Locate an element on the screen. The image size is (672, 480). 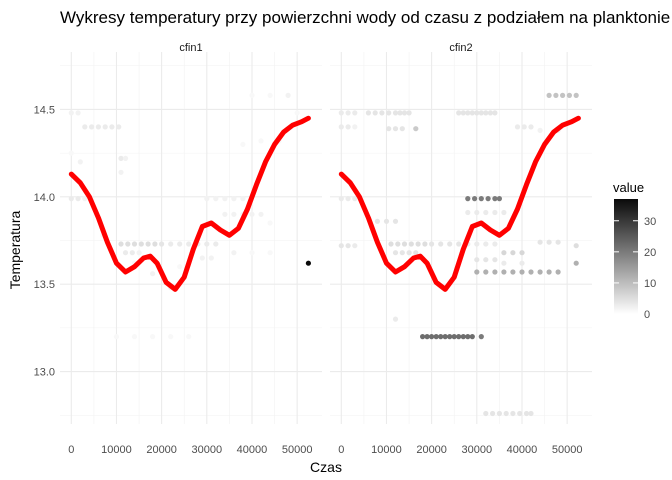
legend: value 0 10 20 30 is located at coordinates (634, 250).